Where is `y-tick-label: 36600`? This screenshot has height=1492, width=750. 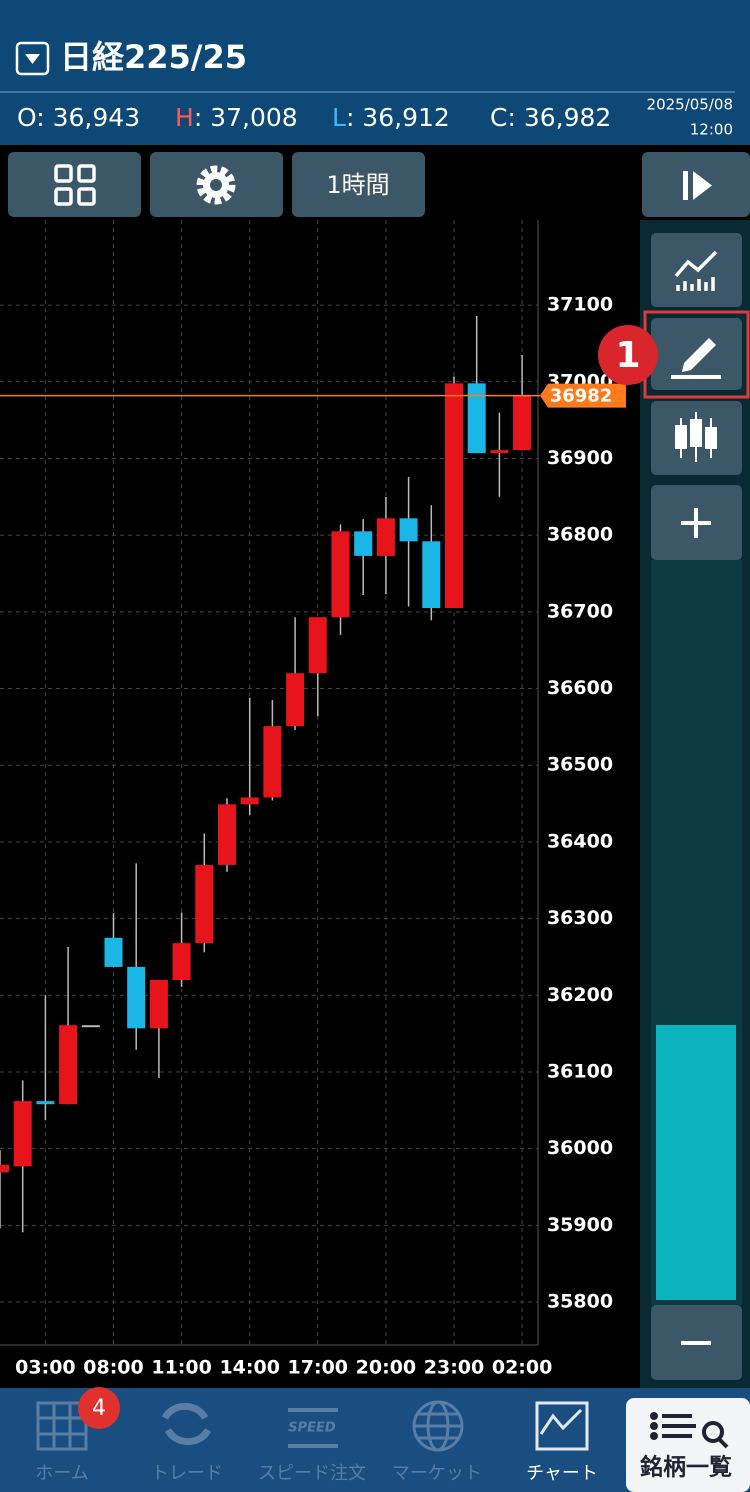 y-tick-label: 36600 is located at coordinates (580, 688).